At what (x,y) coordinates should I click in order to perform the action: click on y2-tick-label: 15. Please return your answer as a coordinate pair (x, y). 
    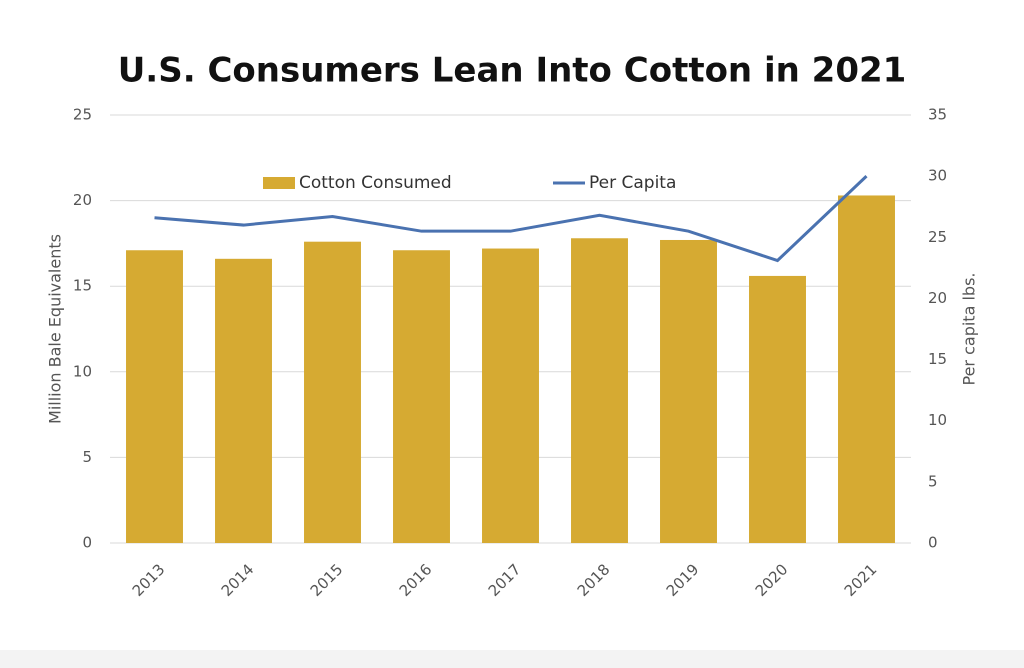
    Looking at the image, I should click on (937, 359).